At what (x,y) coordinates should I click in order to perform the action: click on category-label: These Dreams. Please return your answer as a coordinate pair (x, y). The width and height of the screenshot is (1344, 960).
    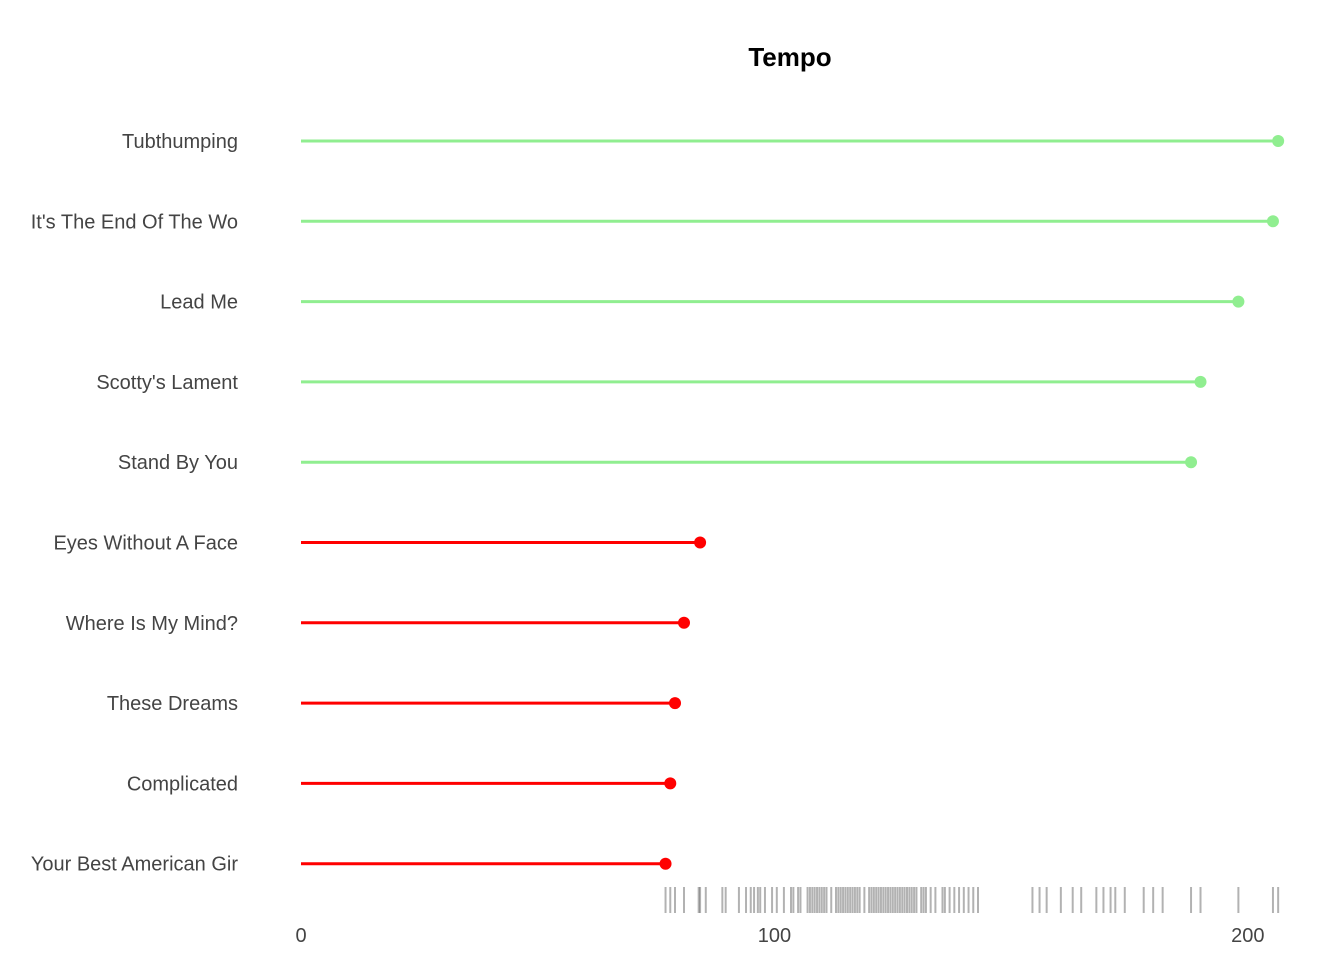
    Looking at the image, I should click on (172, 704).